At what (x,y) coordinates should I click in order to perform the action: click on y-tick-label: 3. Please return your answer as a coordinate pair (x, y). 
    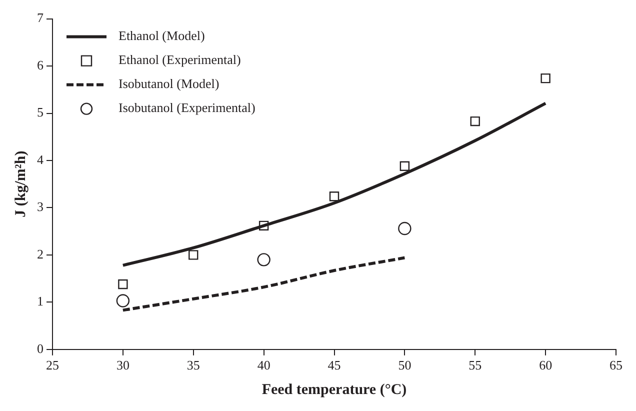
    Looking at the image, I should click on (40, 206).